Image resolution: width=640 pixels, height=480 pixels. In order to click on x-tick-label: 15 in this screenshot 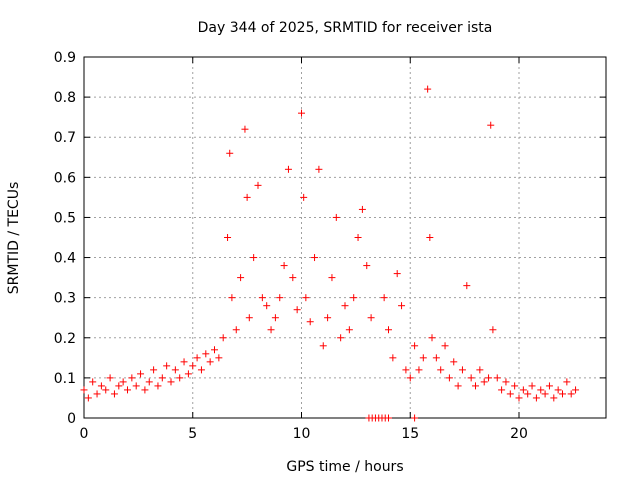, I will do `click(410, 434)`.